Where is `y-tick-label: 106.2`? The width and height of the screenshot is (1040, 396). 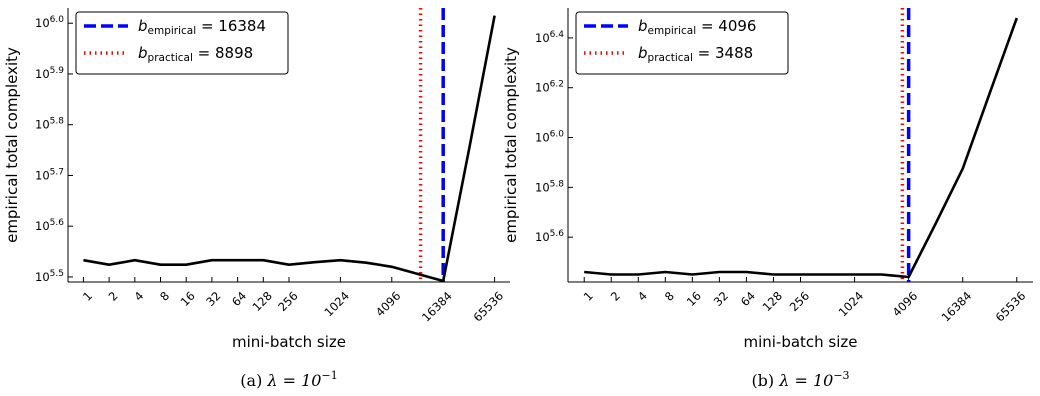
y-tick-label: 106.2 is located at coordinates (549, 87).